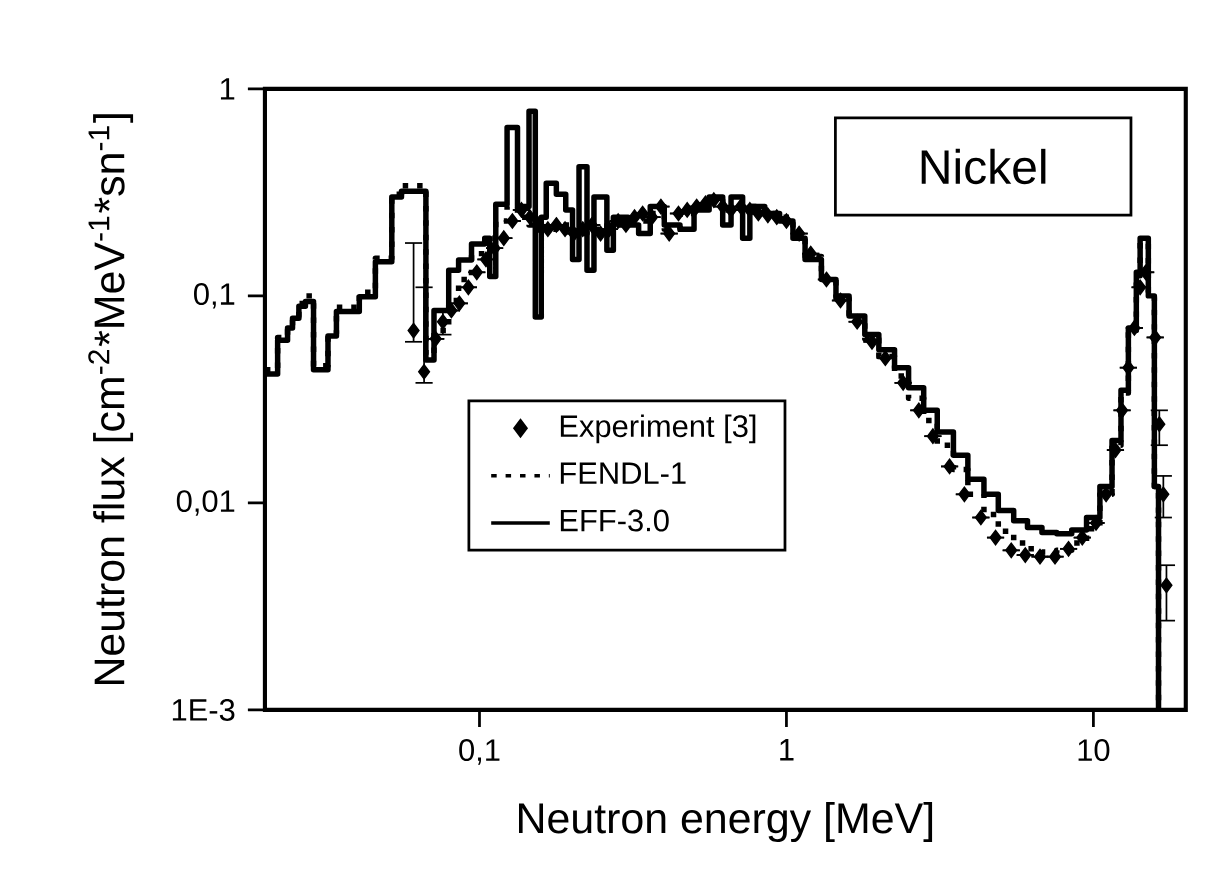 This screenshot has height=869, width=1218. Describe the element at coordinates (983, 166) in the screenshot. I see `annotation: Nickel` at that location.